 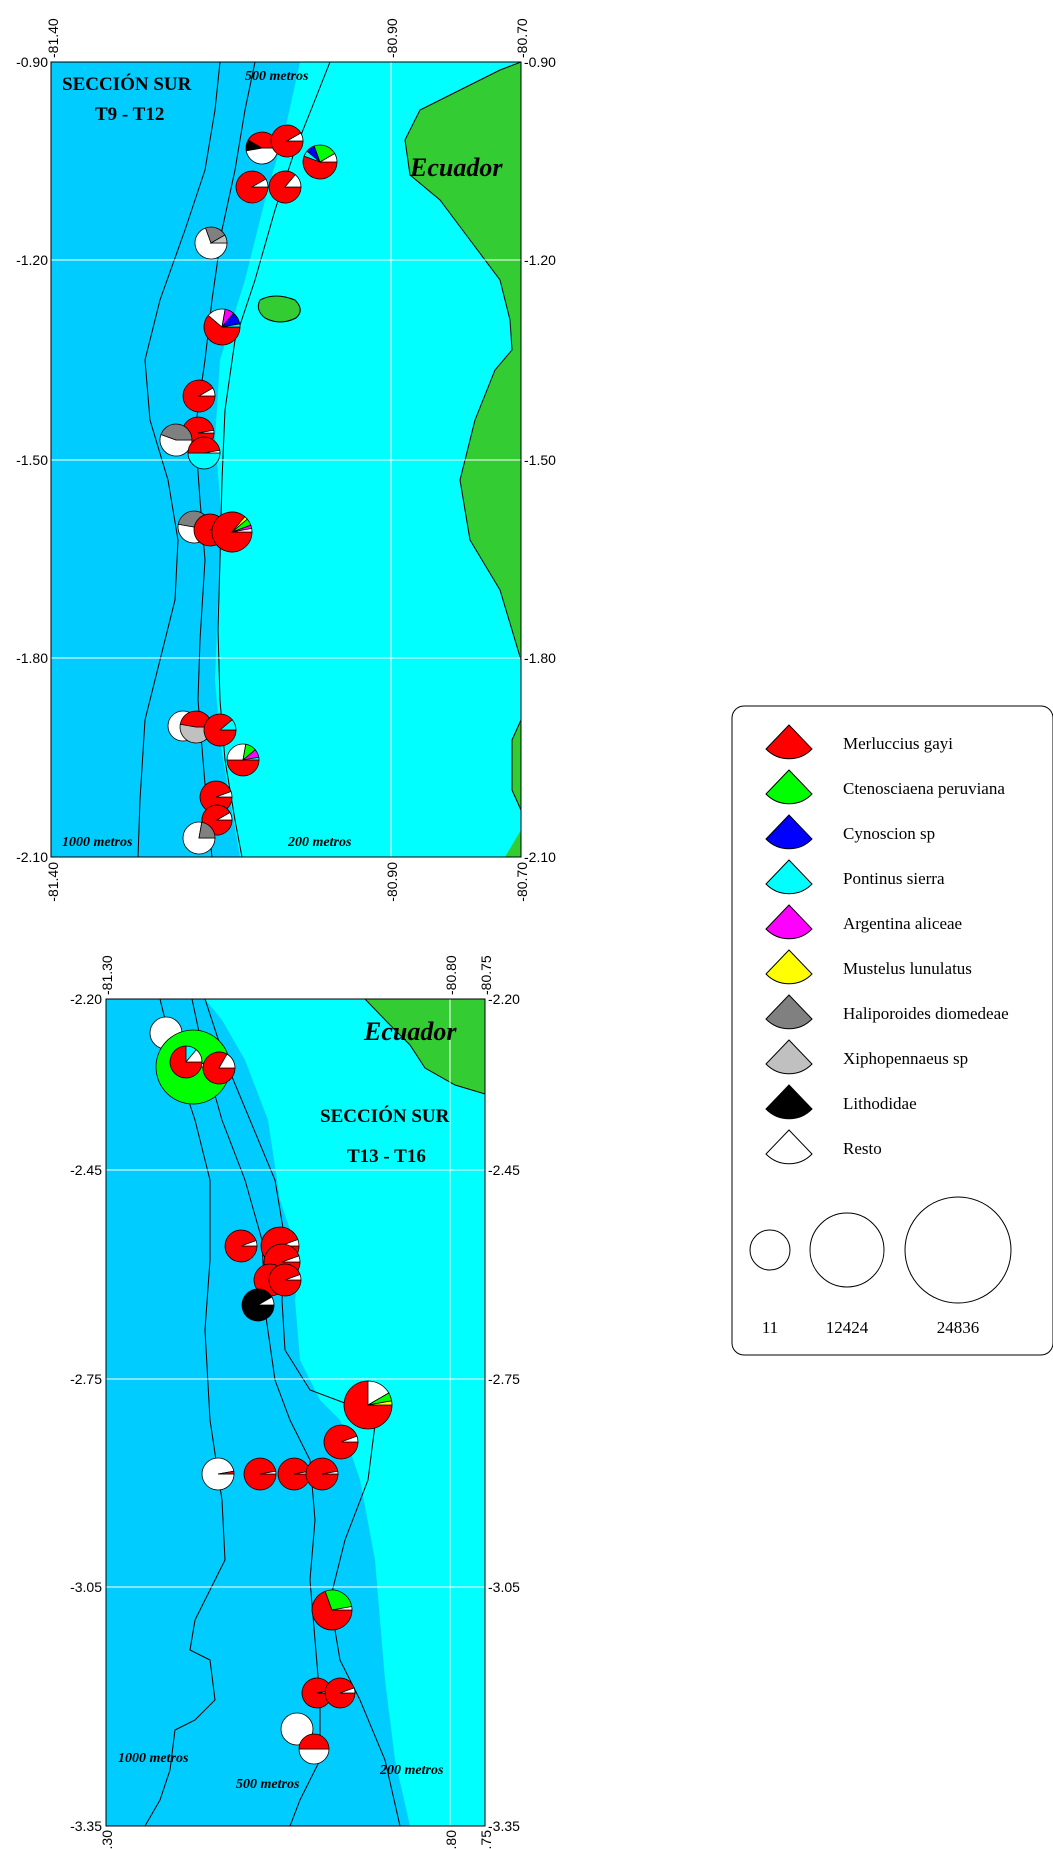 What do you see at coordinates (924, 788) in the screenshot?
I see `legend-label: Ctenosciaena peruviana` at bounding box center [924, 788].